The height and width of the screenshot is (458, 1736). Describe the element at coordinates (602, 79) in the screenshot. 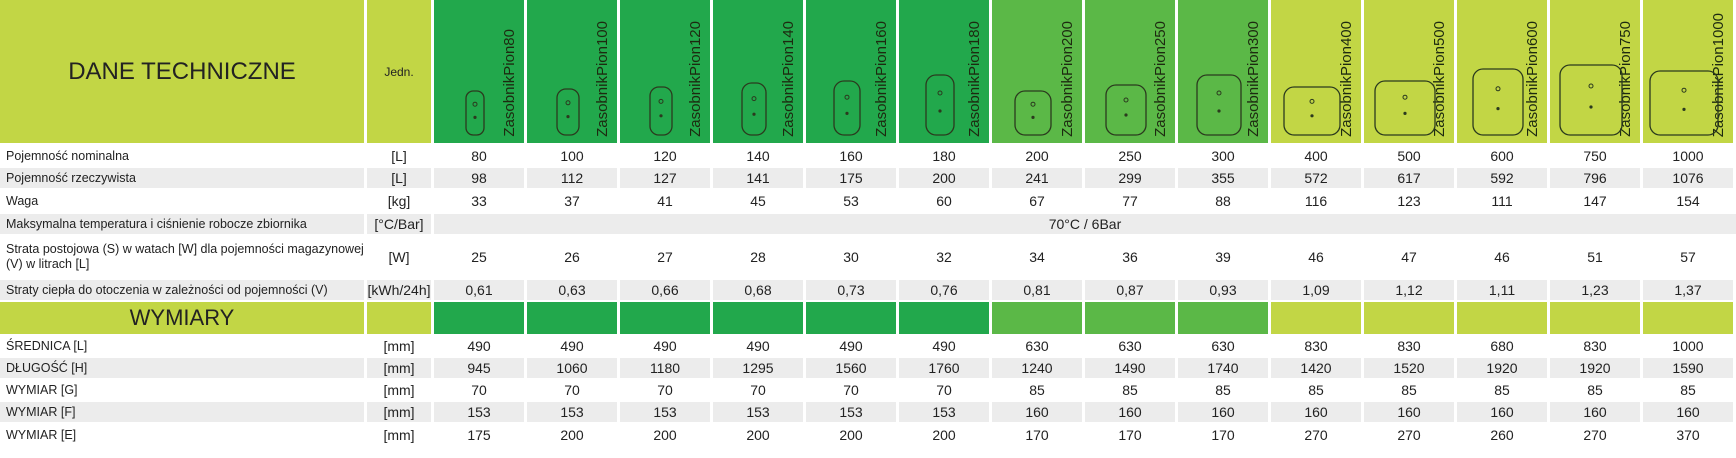

I see `model-name: ZasobnikPion100` at that location.